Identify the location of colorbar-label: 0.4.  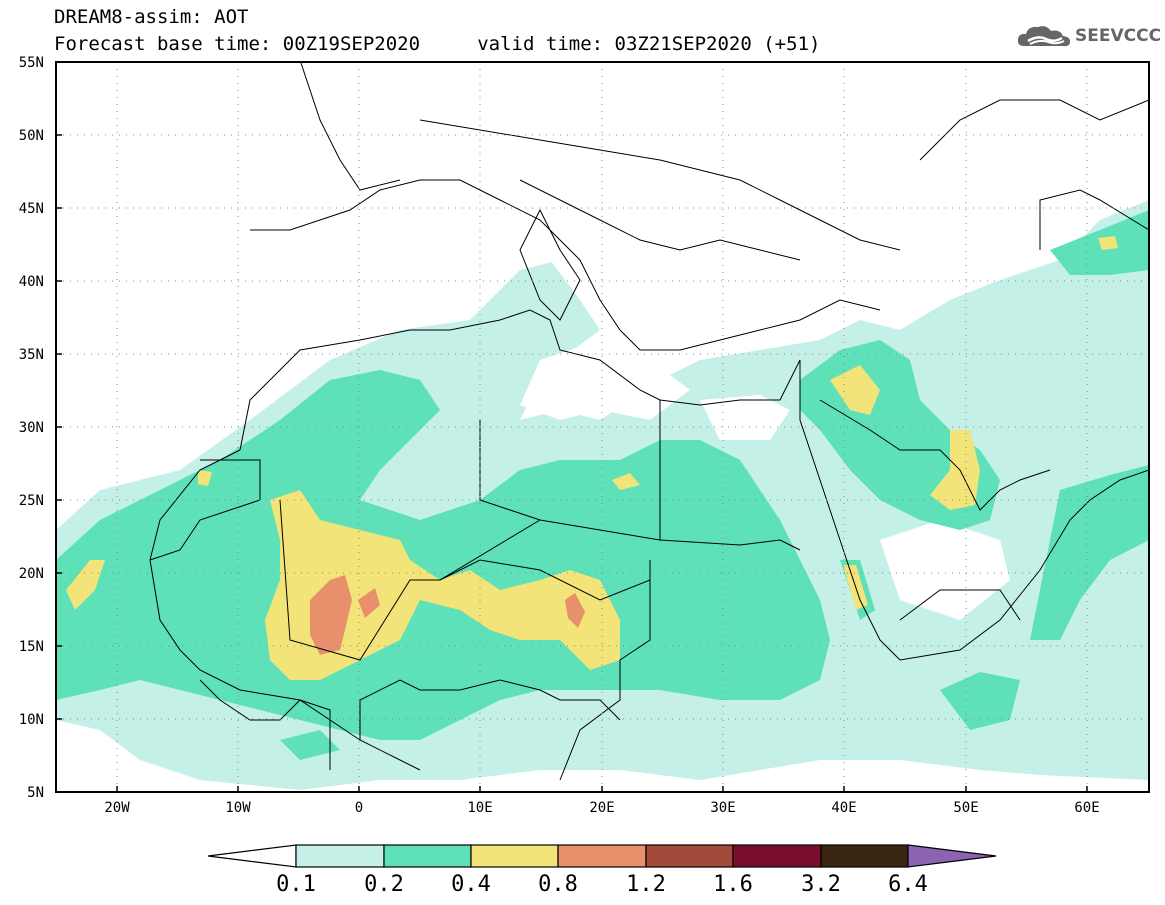
(471, 884).